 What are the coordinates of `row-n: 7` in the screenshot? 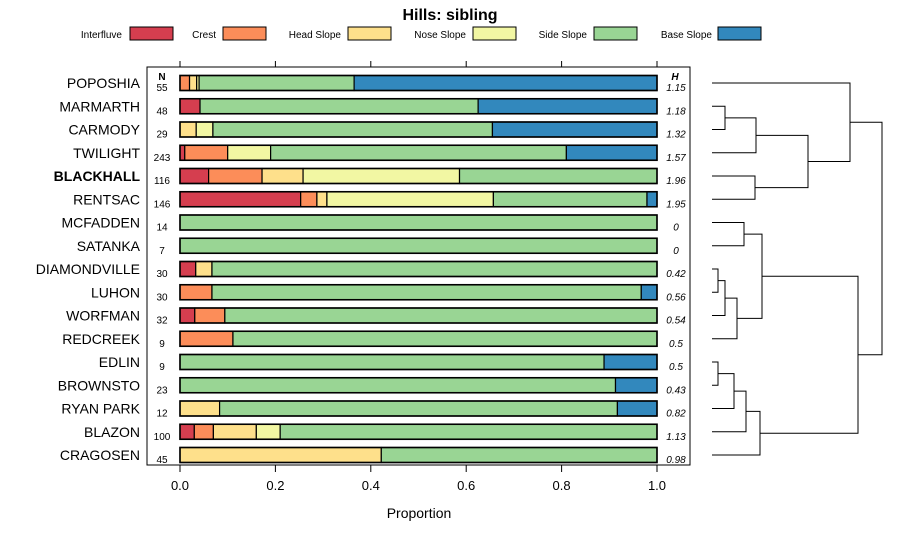 It's located at (162, 251).